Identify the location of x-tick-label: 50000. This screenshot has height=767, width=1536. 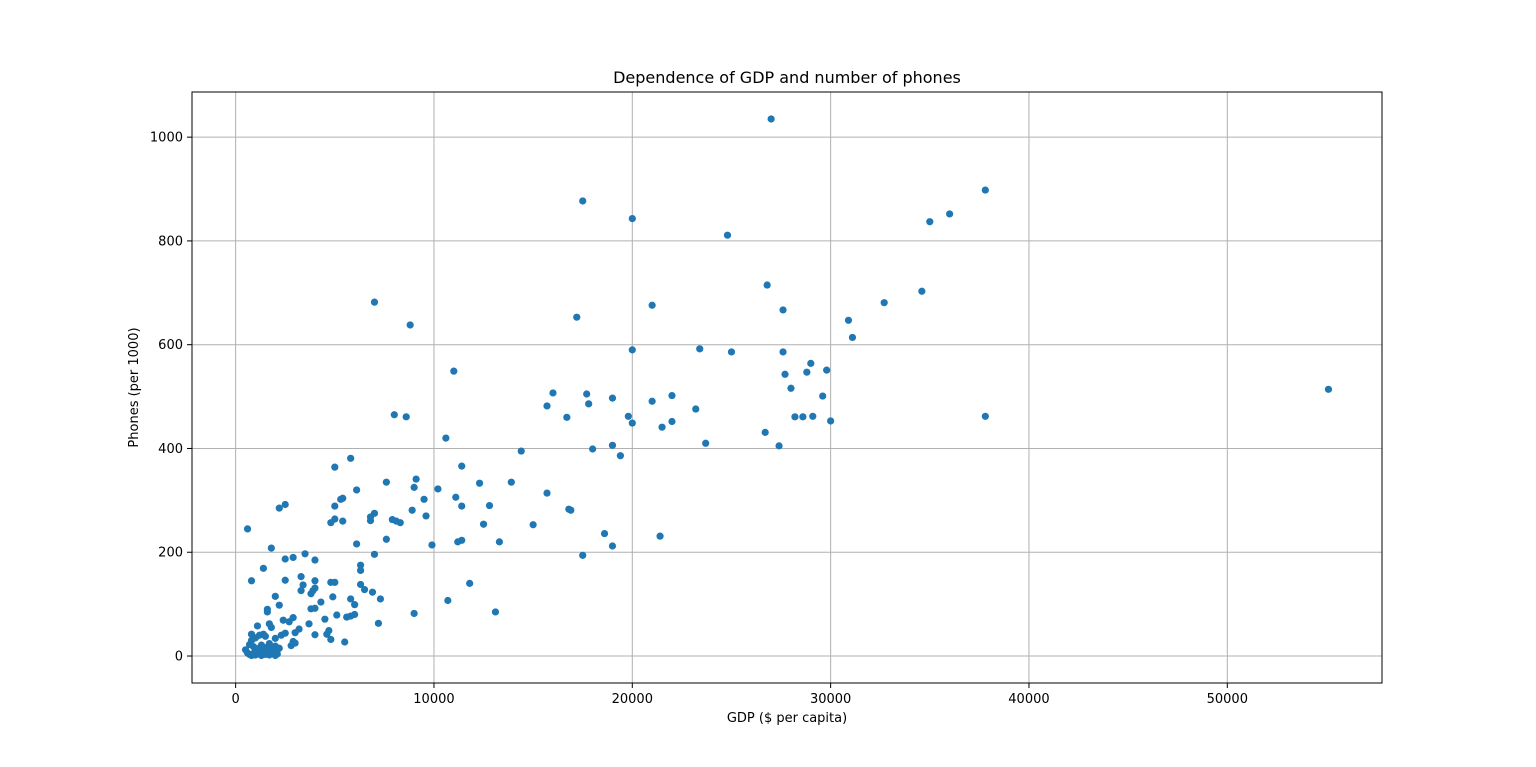
(1227, 699).